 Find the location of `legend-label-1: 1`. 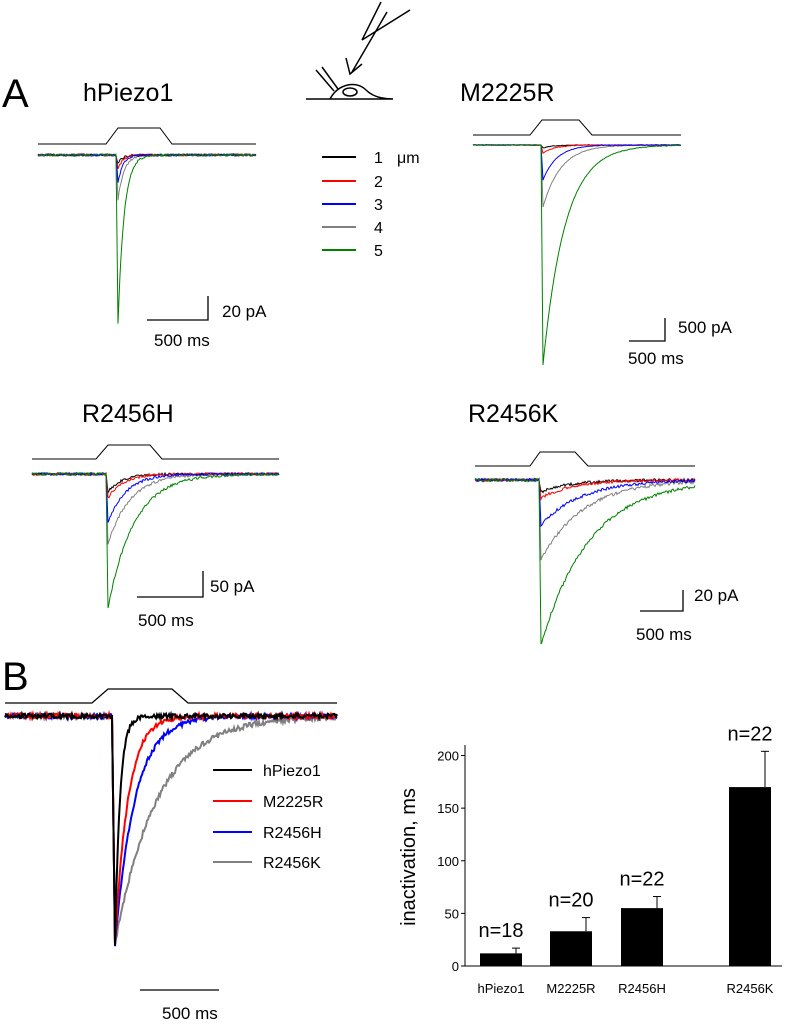

legend-label-1: 1 is located at coordinates (378, 158).